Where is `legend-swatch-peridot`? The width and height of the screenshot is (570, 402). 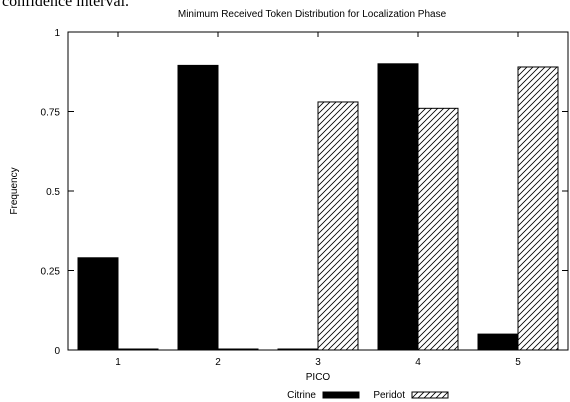 legend-swatch-peridot is located at coordinates (430, 395).